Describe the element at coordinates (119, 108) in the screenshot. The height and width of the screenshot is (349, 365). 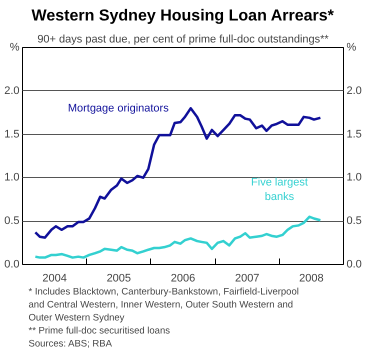
I see `series-label: Mortgage originators` at that location.